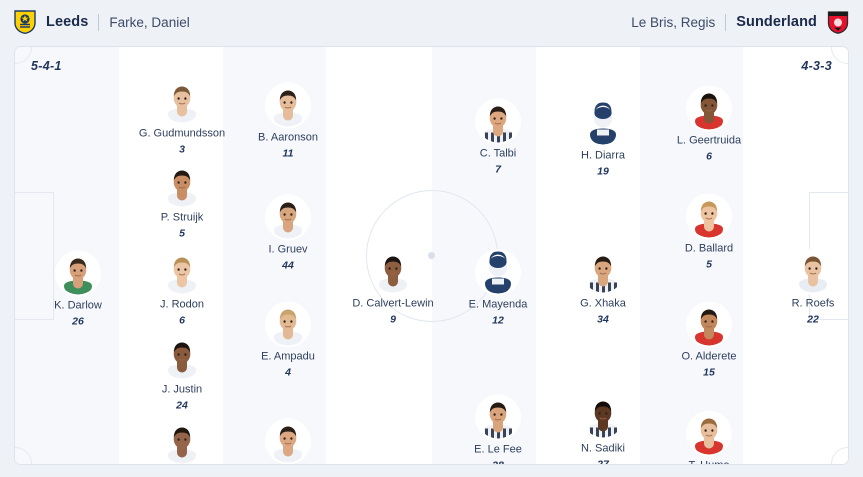 The width and height of the screenshot is (863, 477). What do you see at coordinates (288, 356) in the screenshot?
I see `player-name: E. Ampadu` at bounding box center [288, 356].